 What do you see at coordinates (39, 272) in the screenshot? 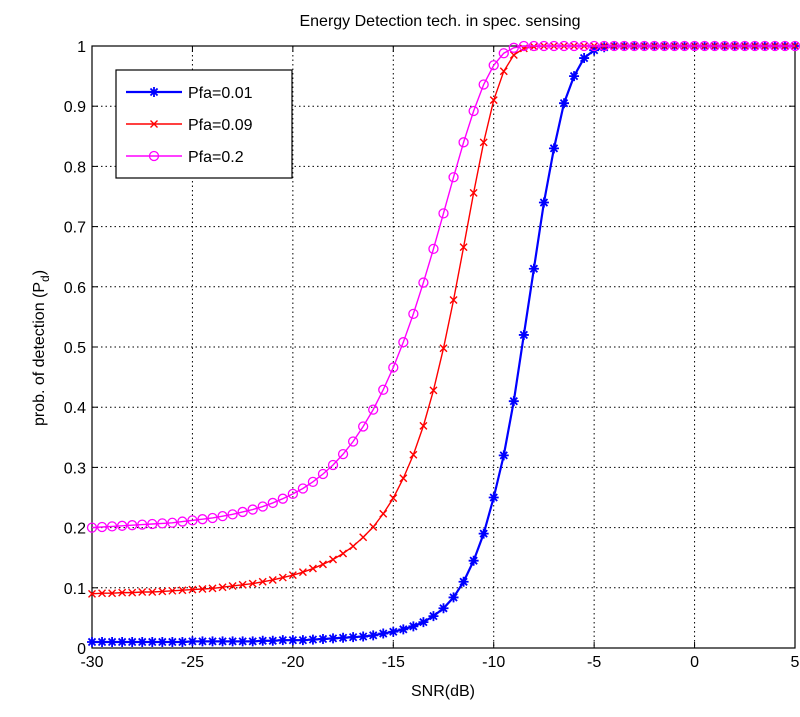
I see `y-axis-label-suffix: )` at bounding box center [39, 272].